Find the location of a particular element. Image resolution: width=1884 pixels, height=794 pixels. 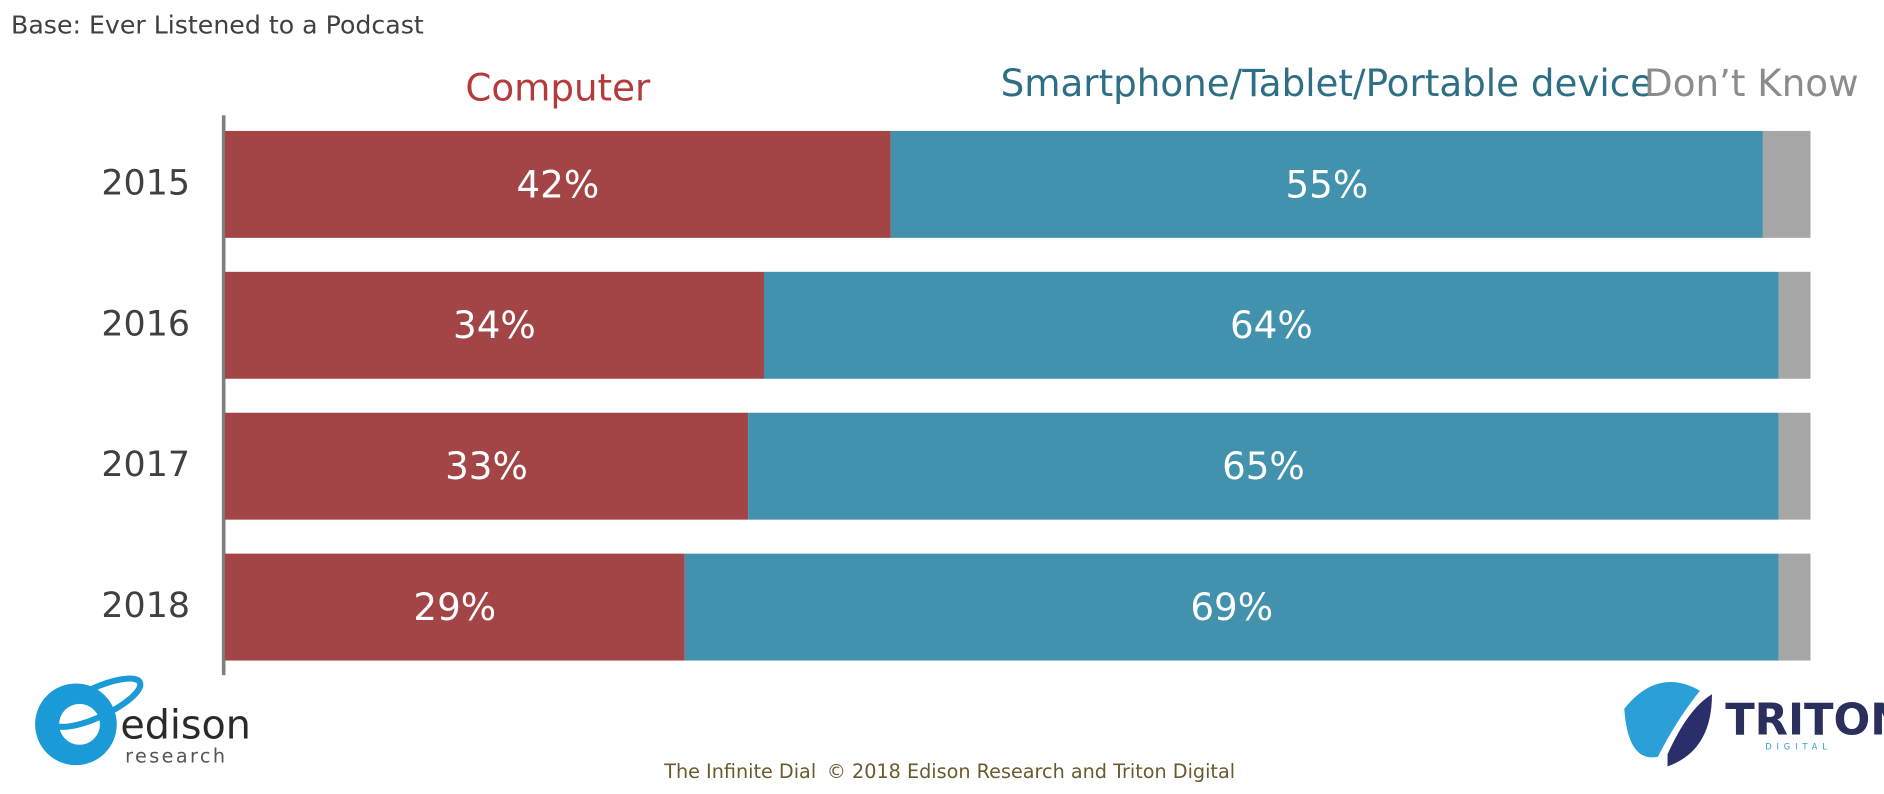

value-label: 29% is located at coordinates (454, 607).